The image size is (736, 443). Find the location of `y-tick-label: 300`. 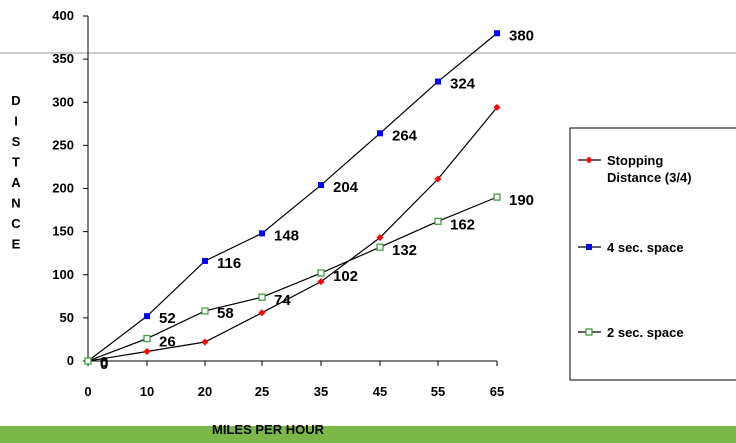

y-tick-label: 300 is located at coordinates (63, 101).